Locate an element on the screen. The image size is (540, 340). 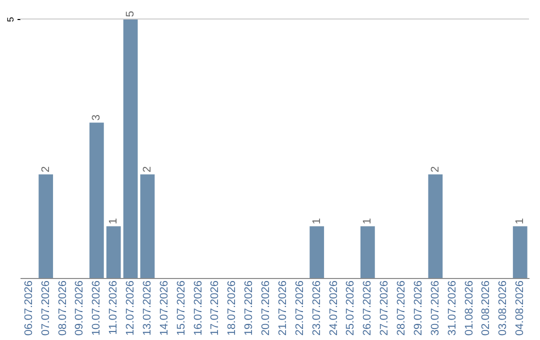
x-tick-label: 03.08.2026 is located at coordinates (503, 308).